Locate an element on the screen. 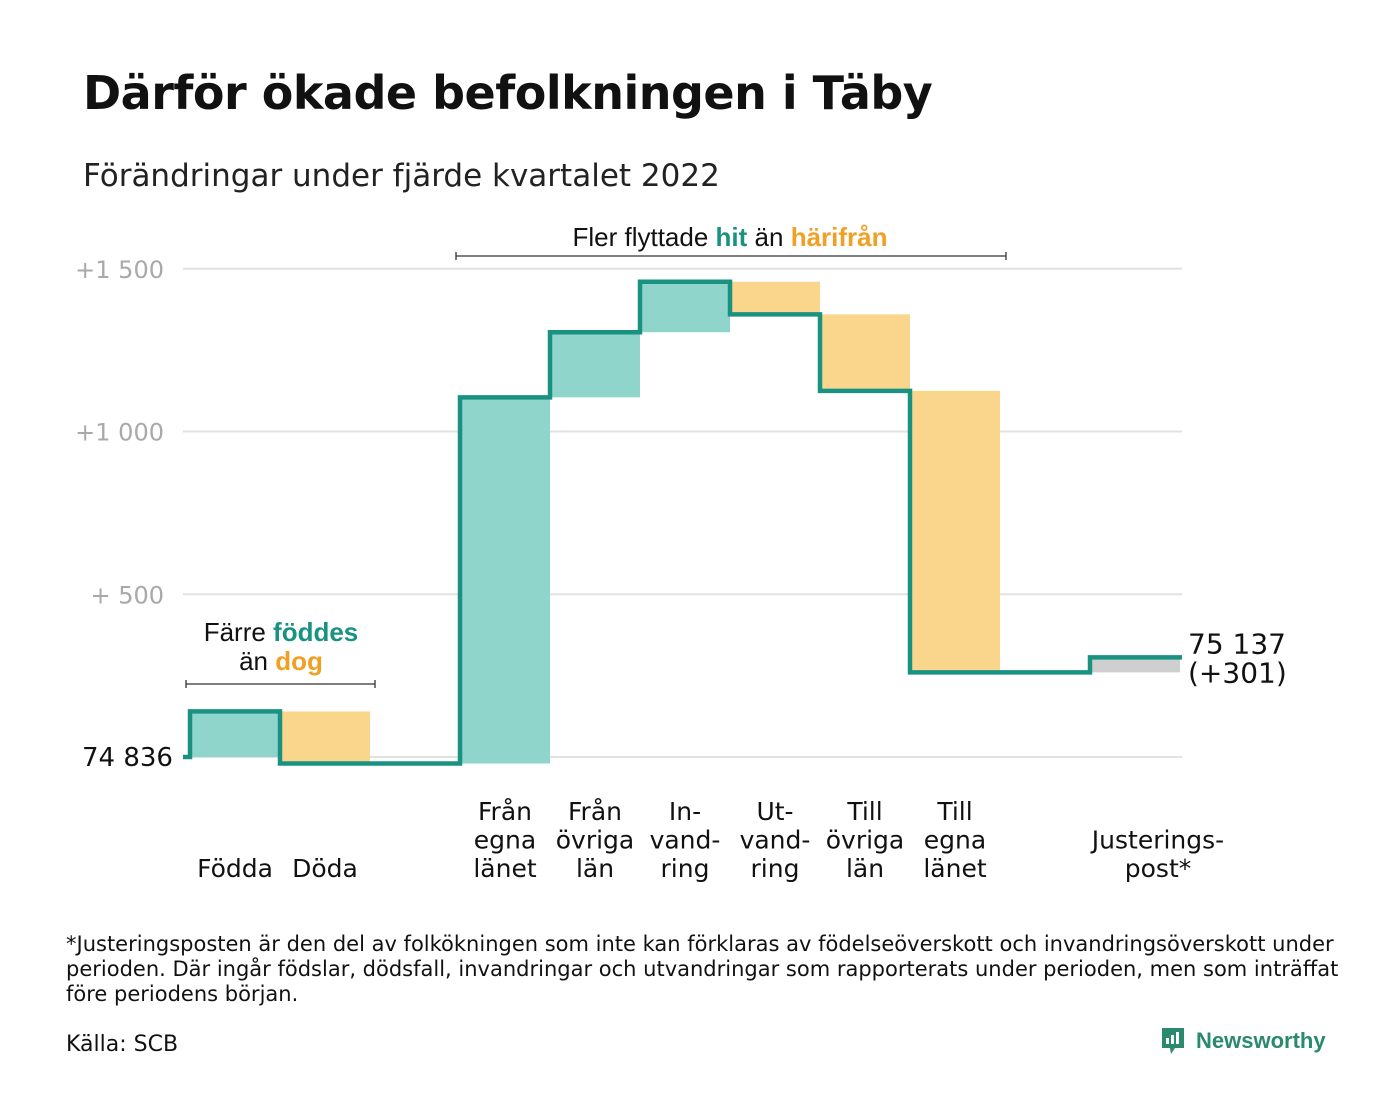  newsworthy-icon is located at coordinates (1173, 1041).